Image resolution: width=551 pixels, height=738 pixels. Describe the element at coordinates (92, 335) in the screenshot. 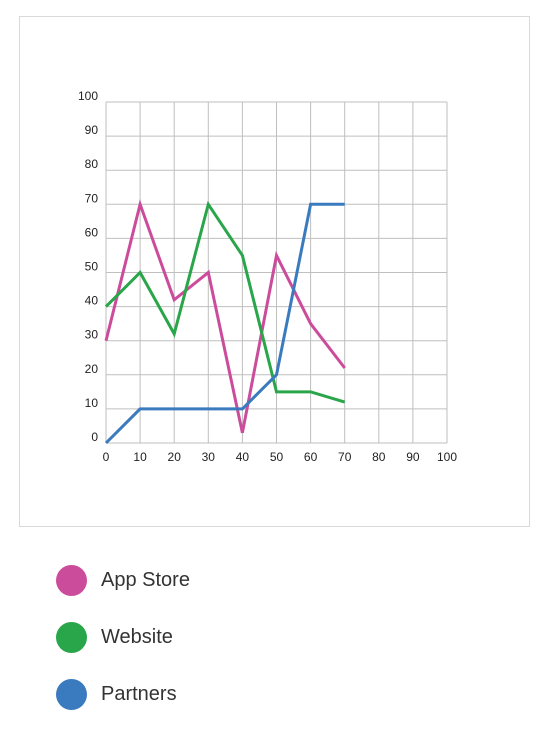

I see `y-tick-label-30: 30` at that location.